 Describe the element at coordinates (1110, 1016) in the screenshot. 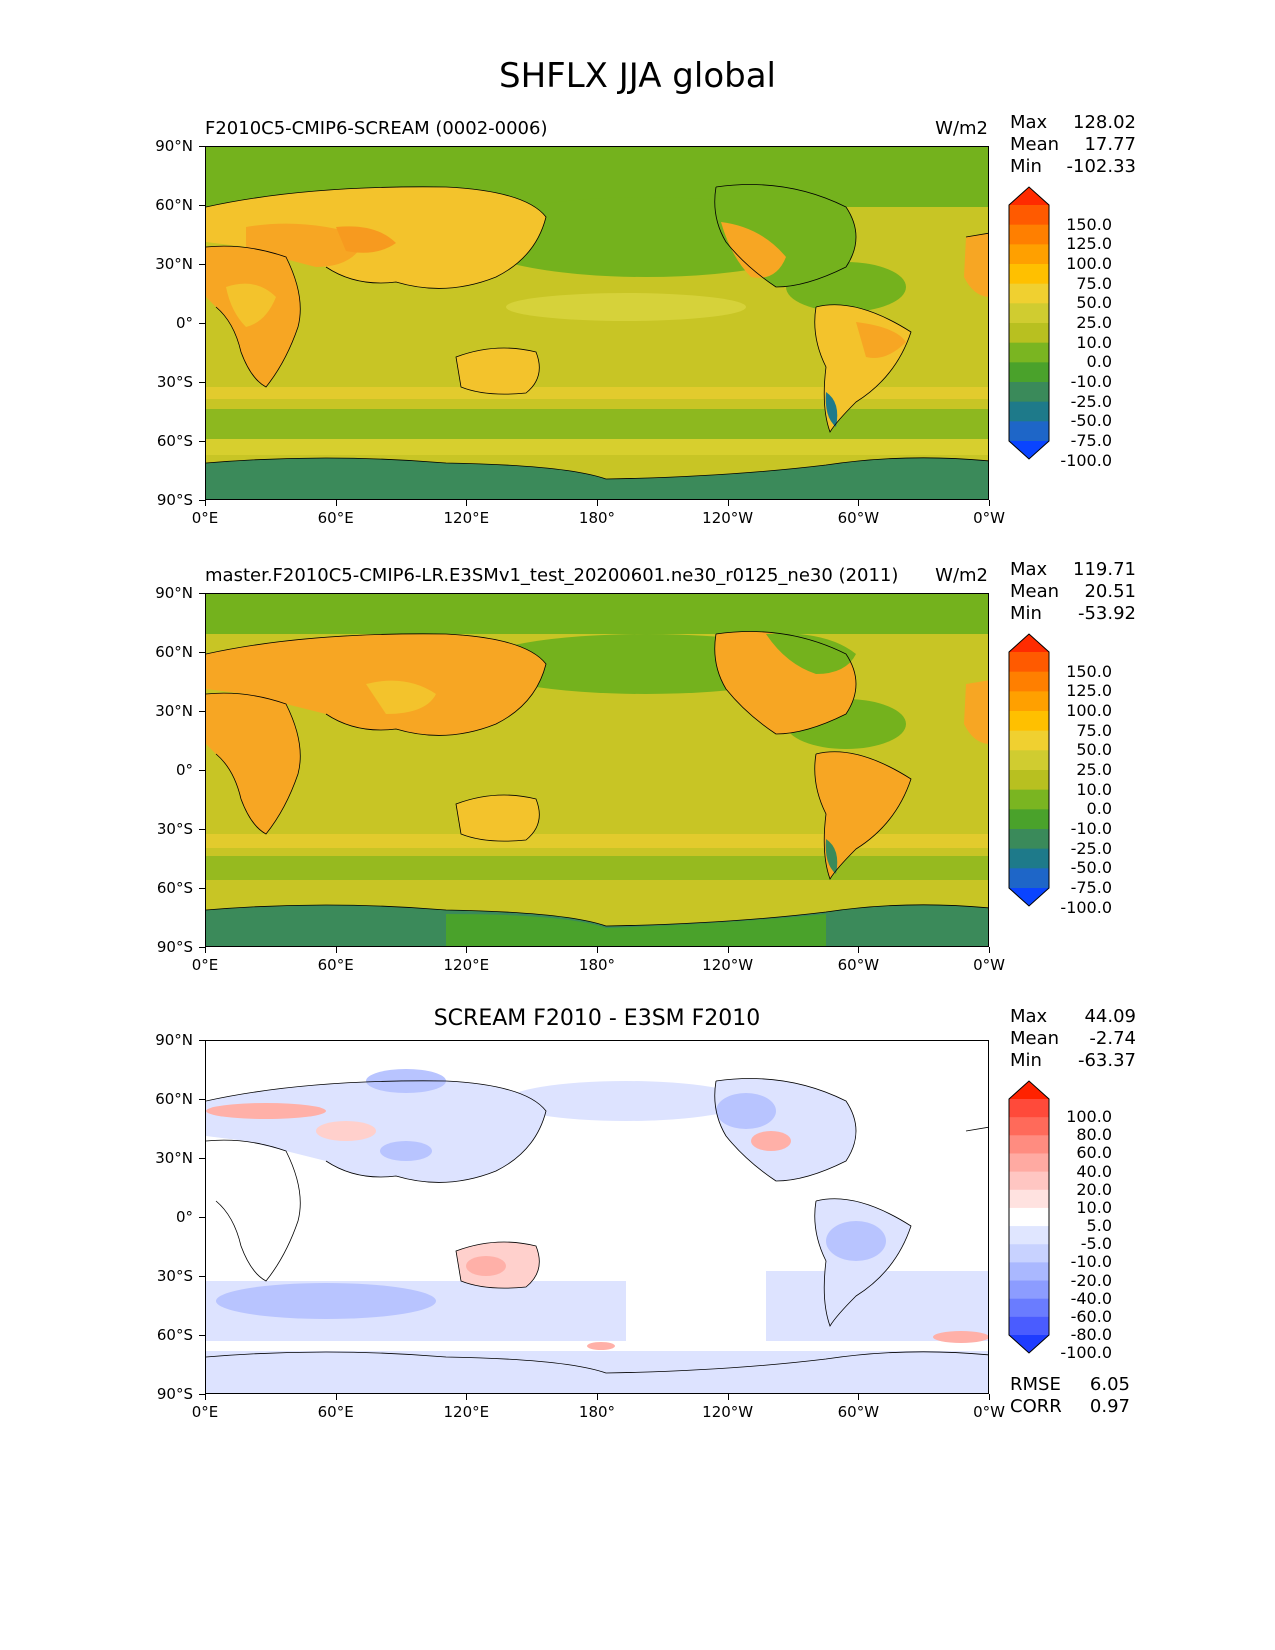

I see `stat-max: 44.09` at that location.